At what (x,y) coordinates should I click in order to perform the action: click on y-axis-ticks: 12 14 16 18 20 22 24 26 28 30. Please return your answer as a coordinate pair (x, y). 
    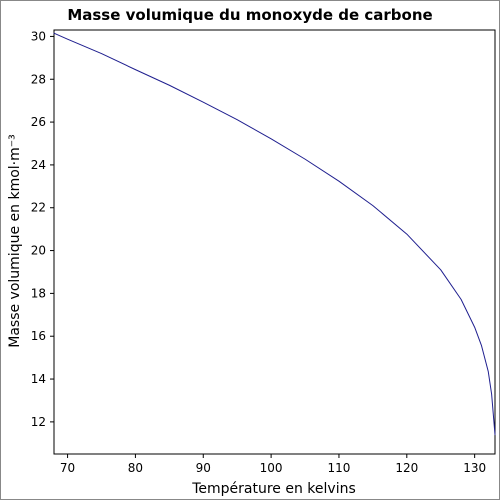
    Looking at the image, I should click on (42, 229).